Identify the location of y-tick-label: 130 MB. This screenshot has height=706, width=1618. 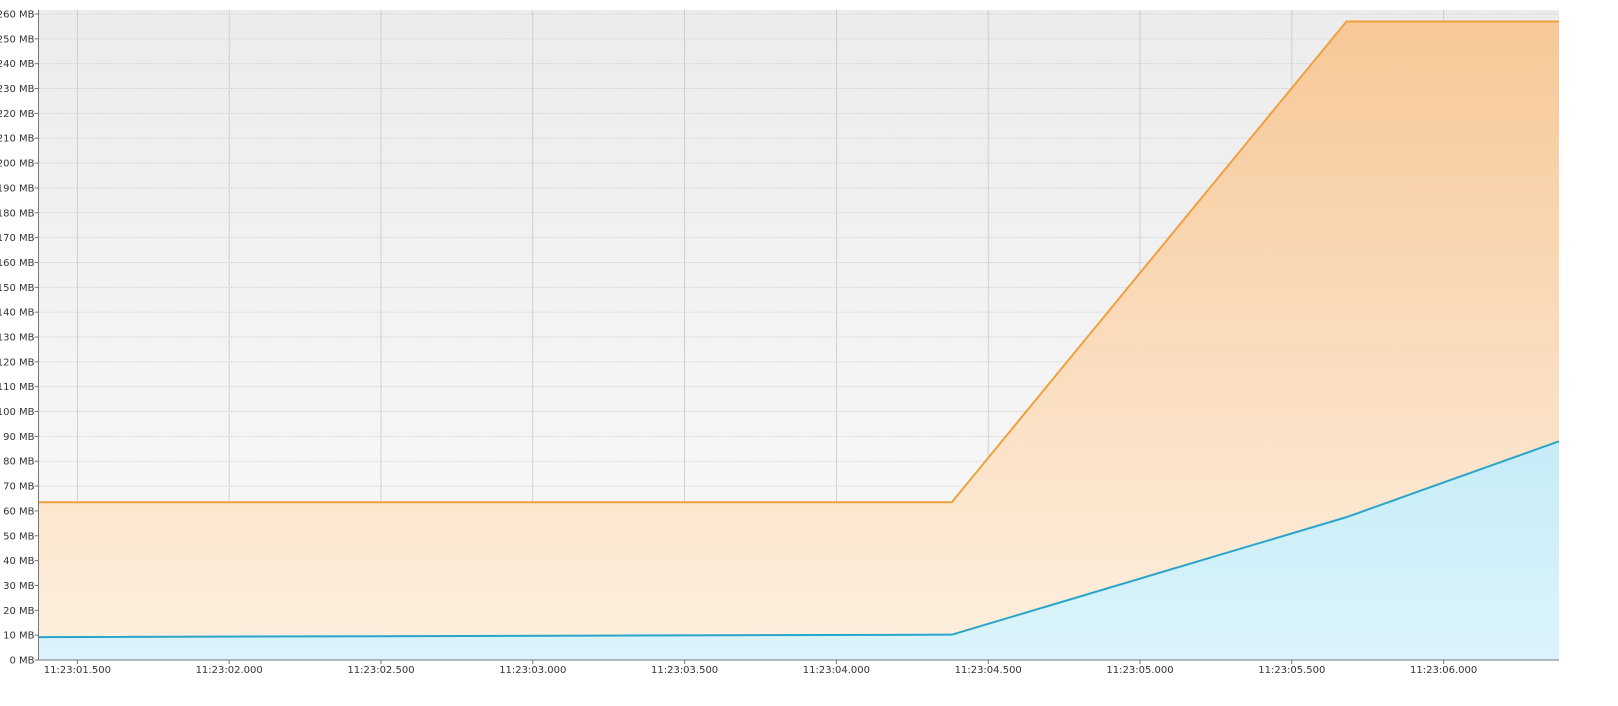
(17, 338).